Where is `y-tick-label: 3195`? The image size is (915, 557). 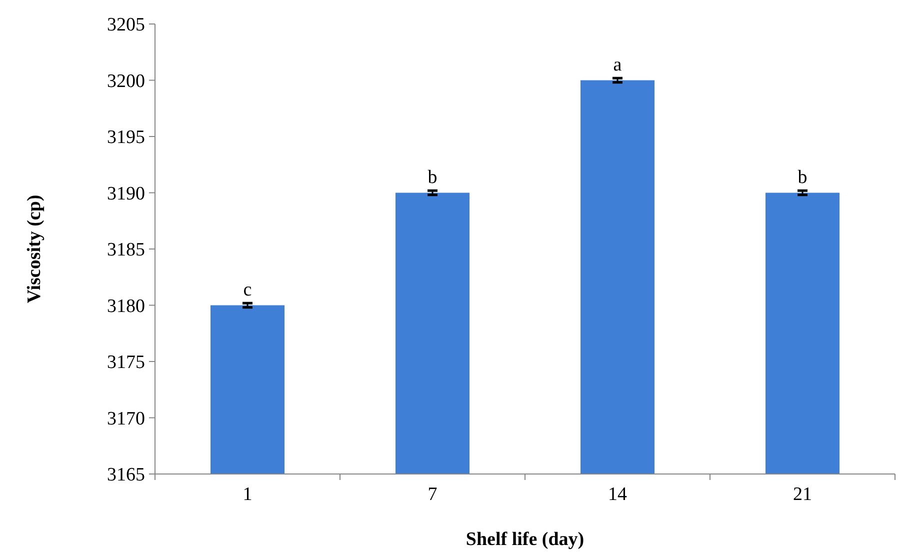
y-tick-label: 3195 is located at coordinates (126, 137).